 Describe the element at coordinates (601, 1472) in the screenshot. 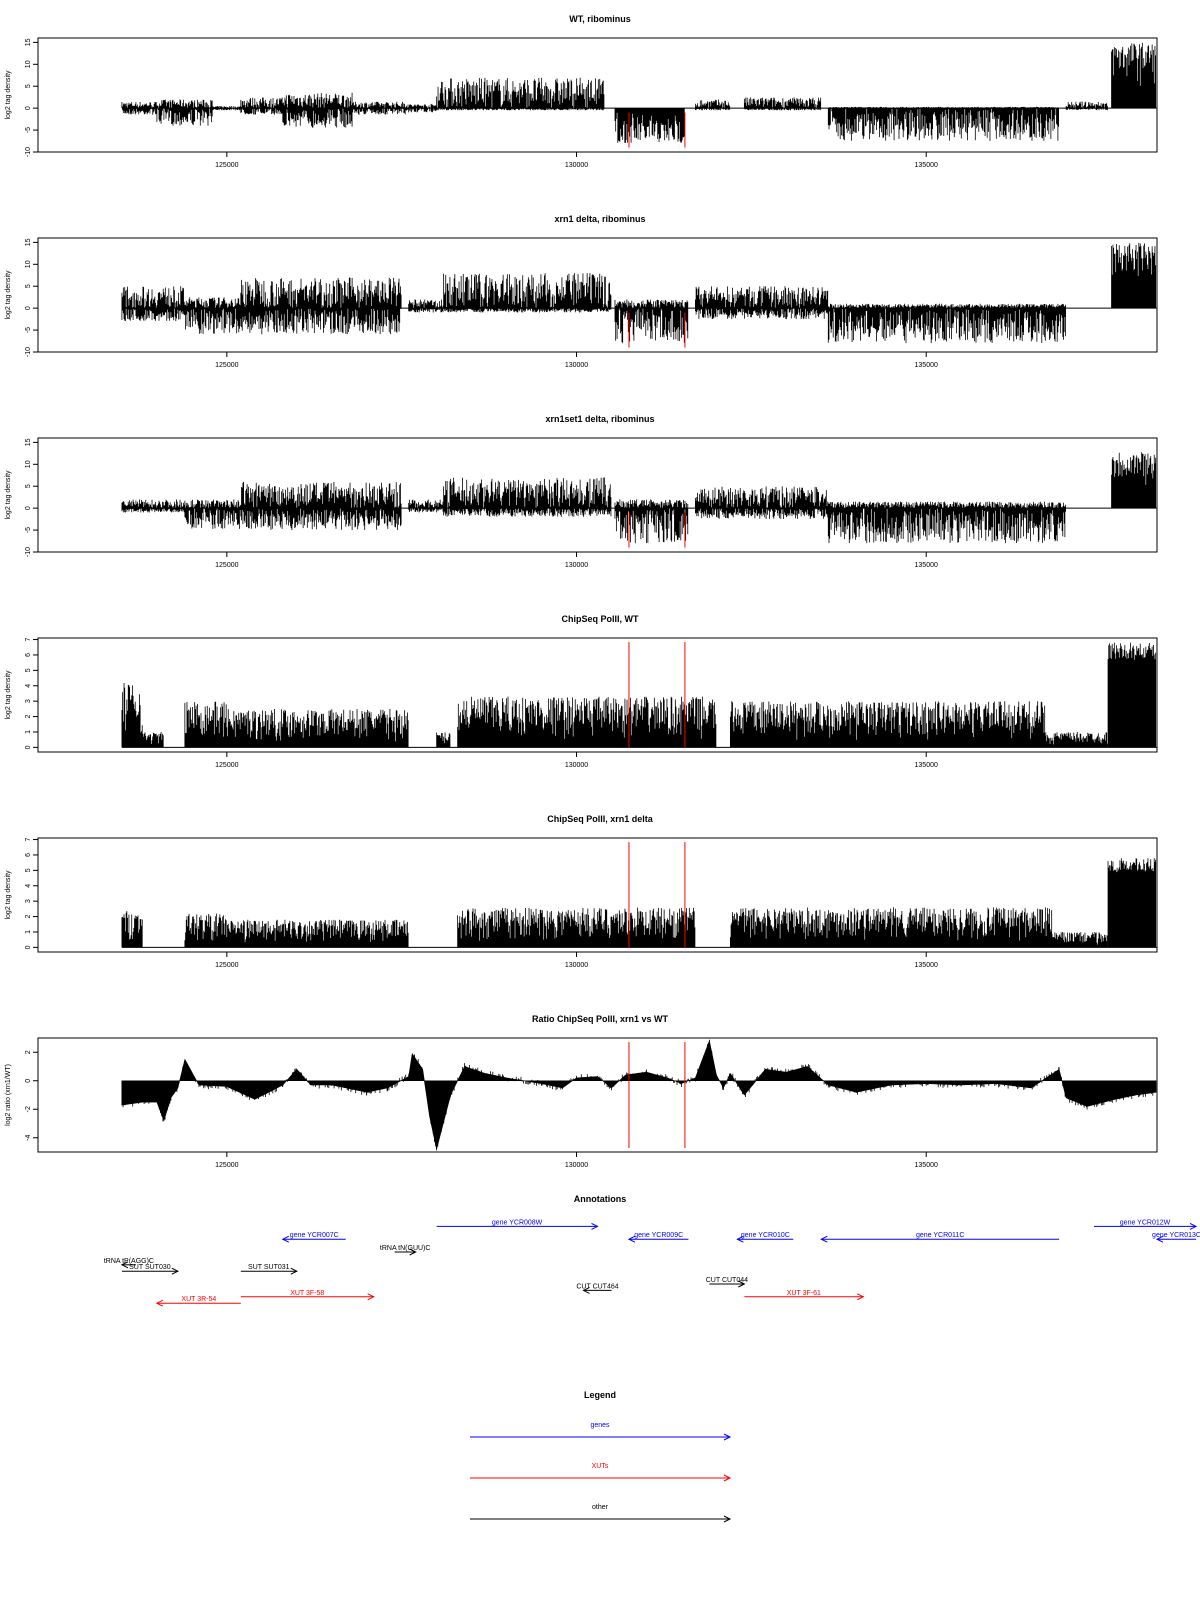

I see `legend-item: XUTs` at that location.